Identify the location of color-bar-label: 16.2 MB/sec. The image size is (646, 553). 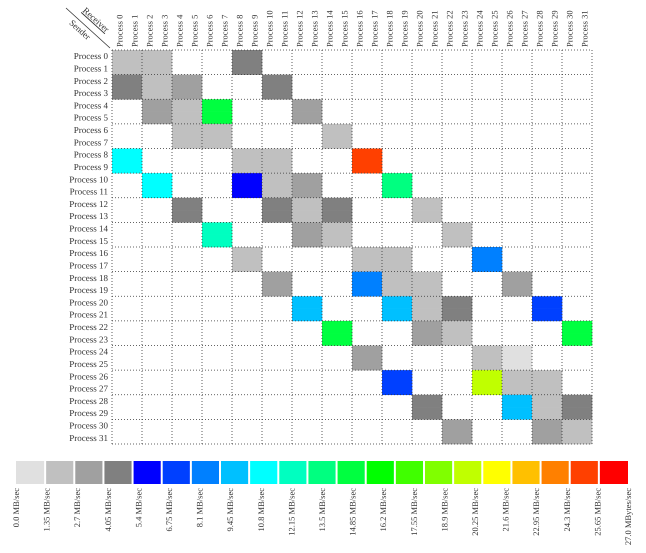
(383, 510).